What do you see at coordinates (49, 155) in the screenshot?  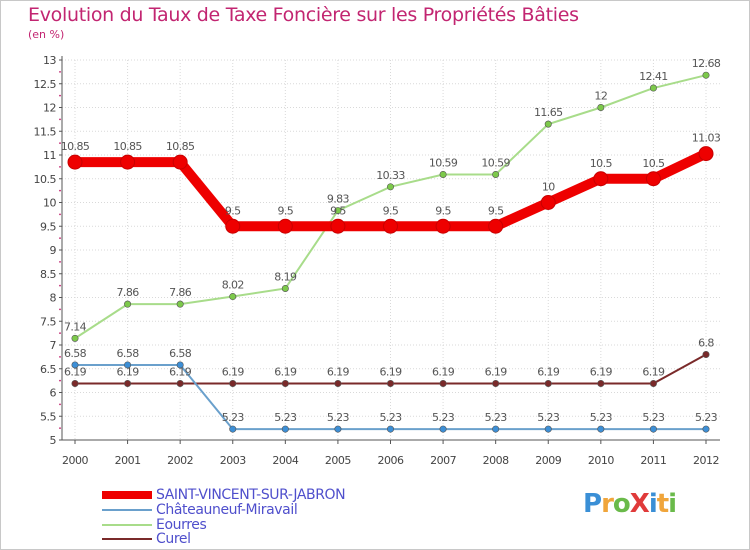 I see `y-tick-label: 11` at bounding box center [49, 155].